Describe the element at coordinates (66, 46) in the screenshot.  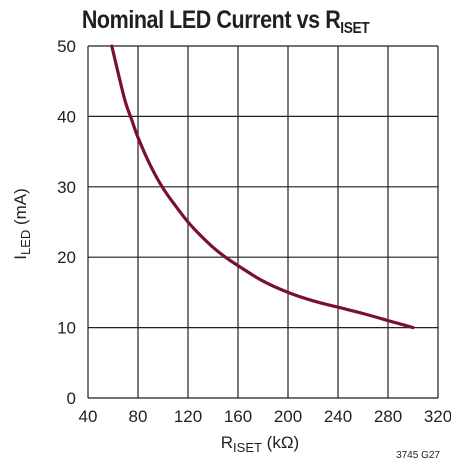
I see `y-tick-label: 50` at that location.